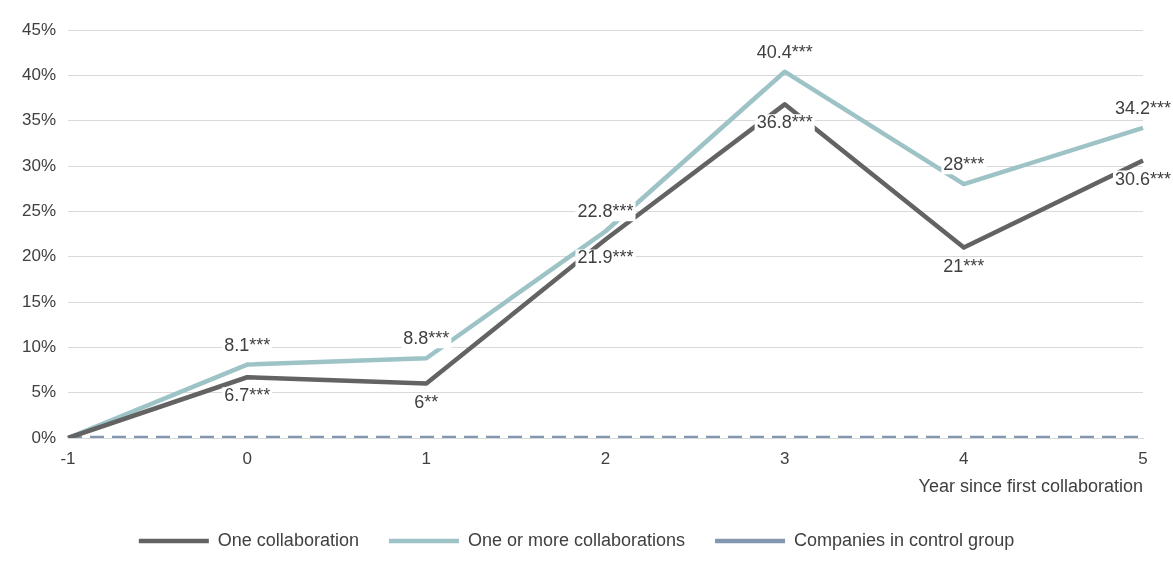 Image resolution: width=1173 pixels, height=565 pixels. Describe the element at coordinates (784, 122) in the screenshot. I see `data-label: 36.8***` at that location.